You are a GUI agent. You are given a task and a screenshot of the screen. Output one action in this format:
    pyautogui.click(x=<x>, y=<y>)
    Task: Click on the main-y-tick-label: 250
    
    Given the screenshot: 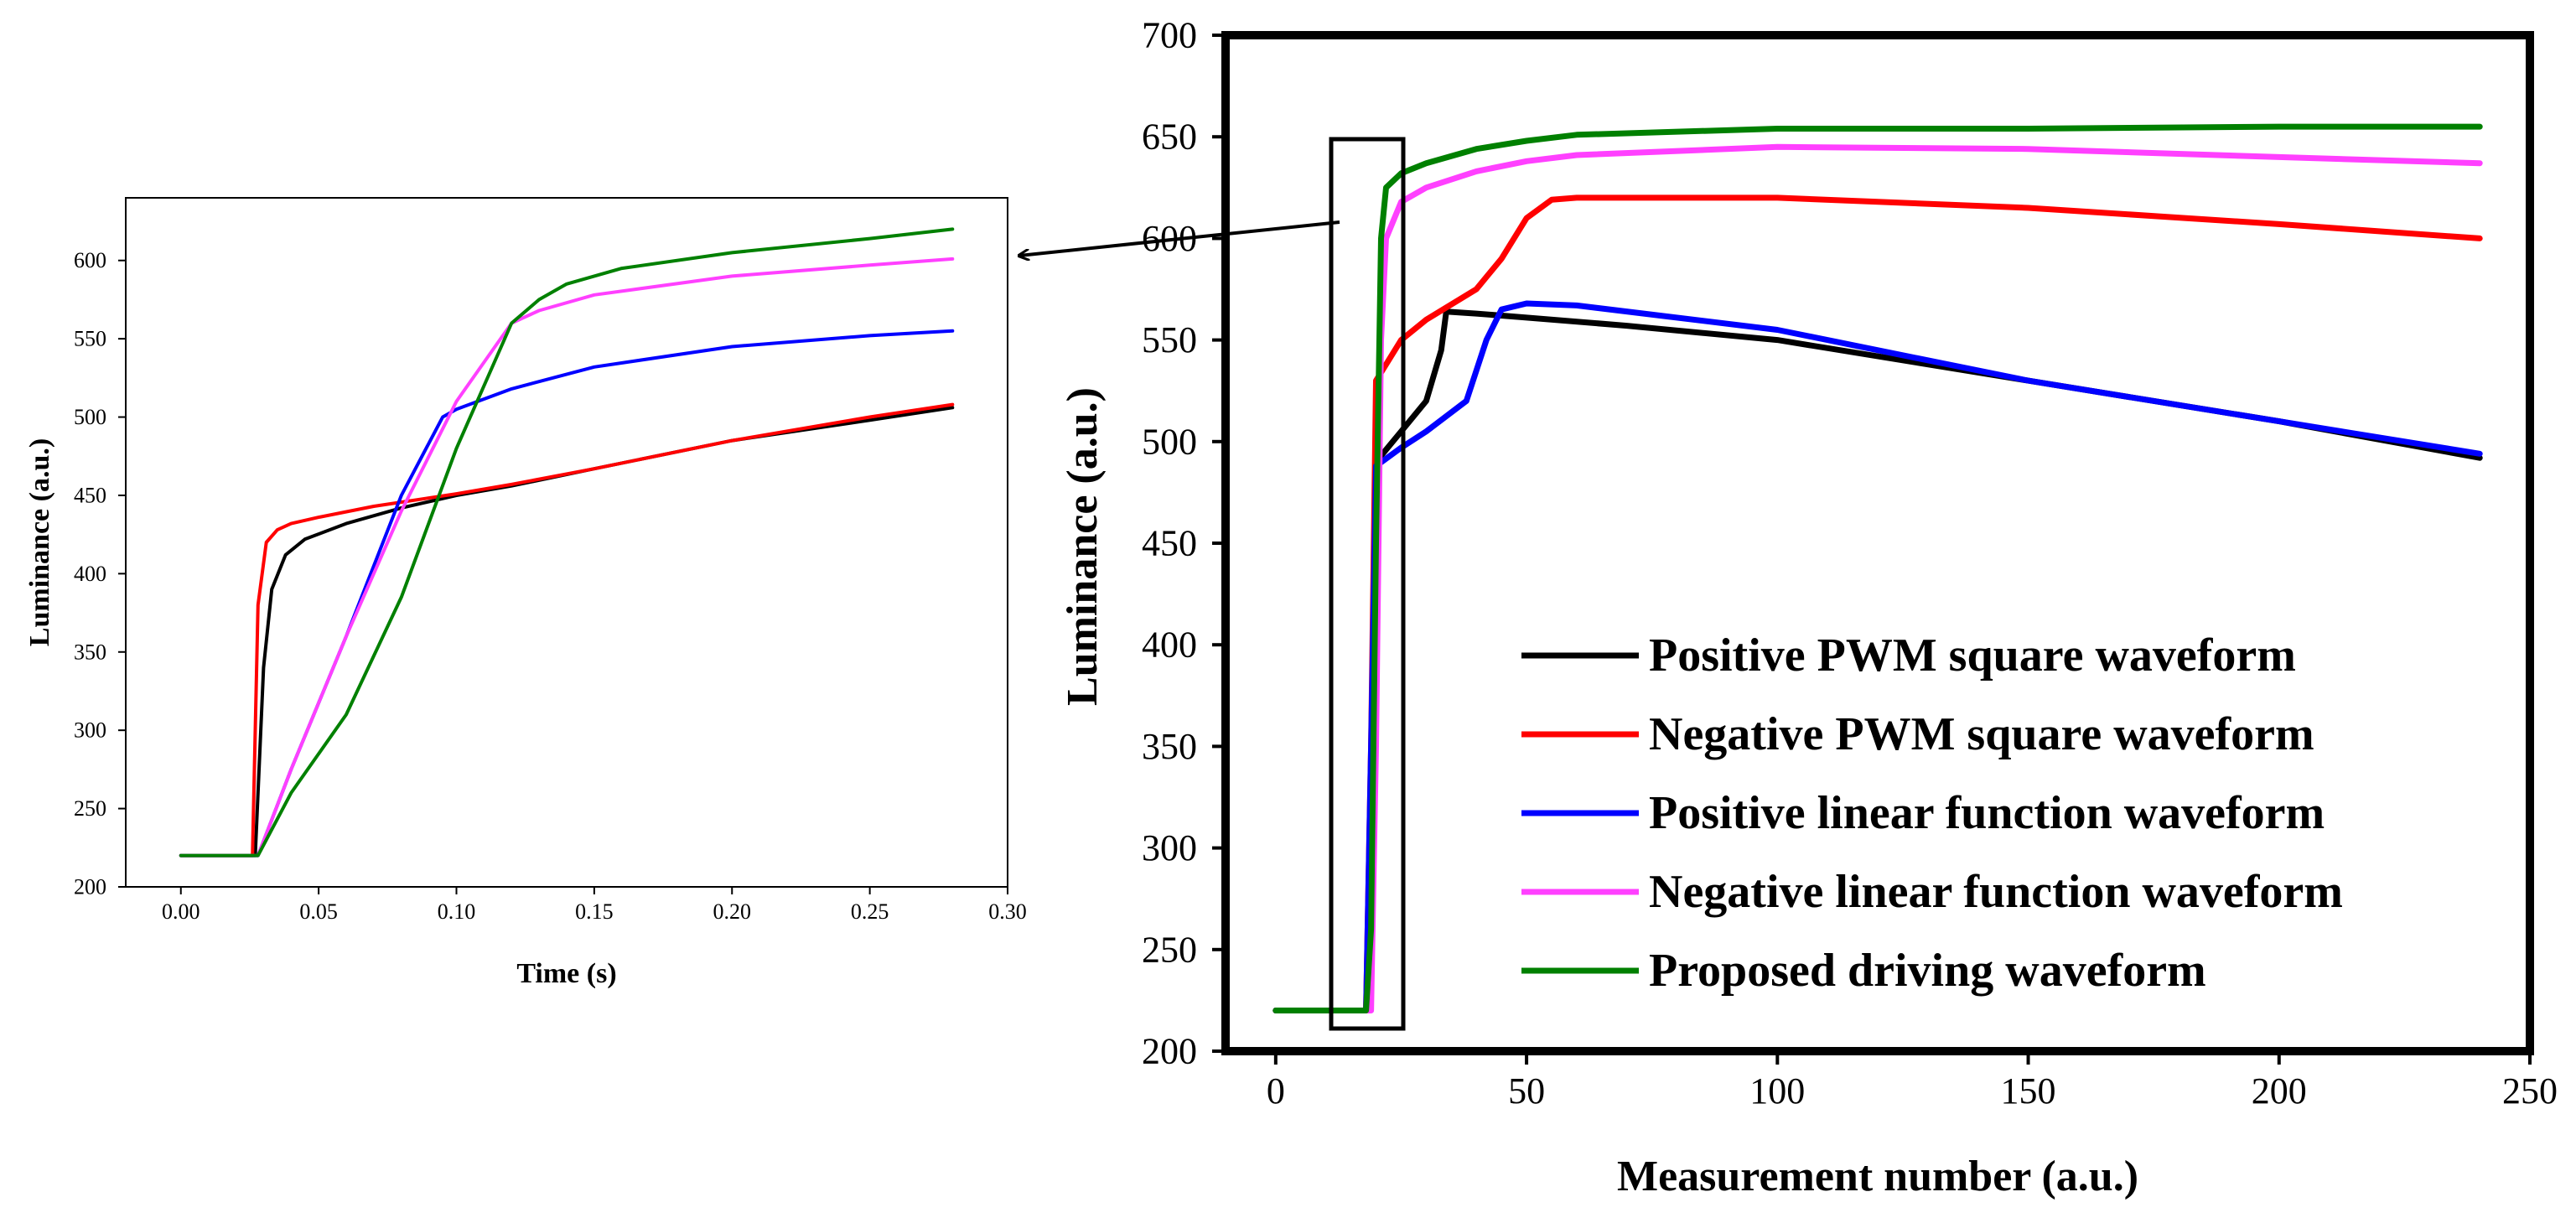 What is the action you would take?
    pyautogui.click(x=1169, y=949)
    